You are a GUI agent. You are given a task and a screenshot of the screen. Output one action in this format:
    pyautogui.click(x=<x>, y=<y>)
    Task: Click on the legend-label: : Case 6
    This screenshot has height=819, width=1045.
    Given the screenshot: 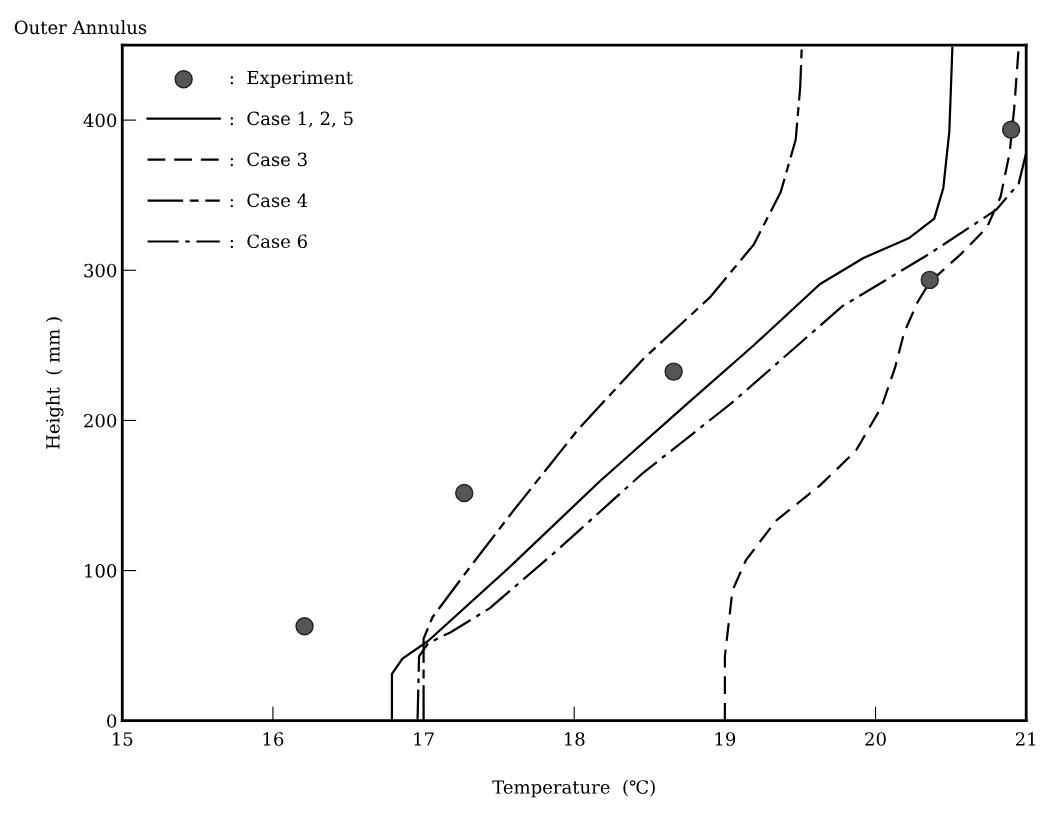 What is the action you would take?
    pyautogui.click(x=268, y=241)
    